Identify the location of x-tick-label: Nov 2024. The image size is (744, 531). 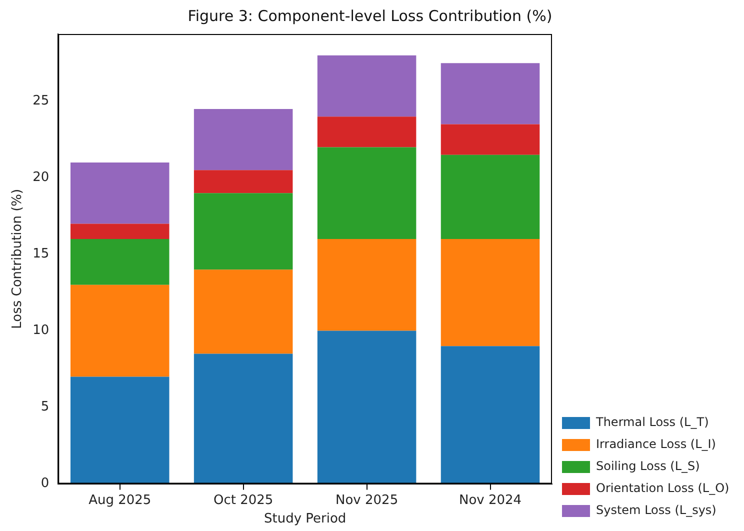
(490, 500).